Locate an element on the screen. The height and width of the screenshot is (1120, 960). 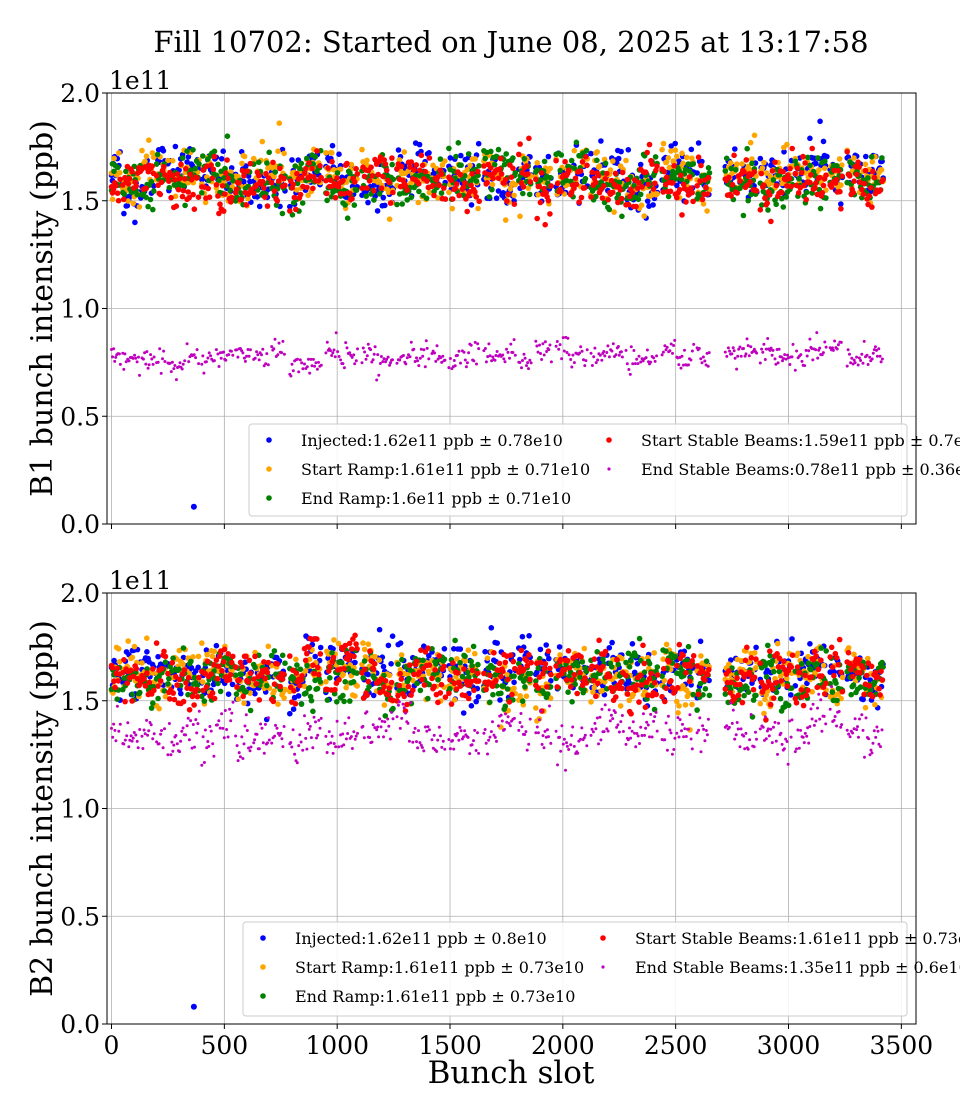
legend-box is located at coordinates (578, 470).